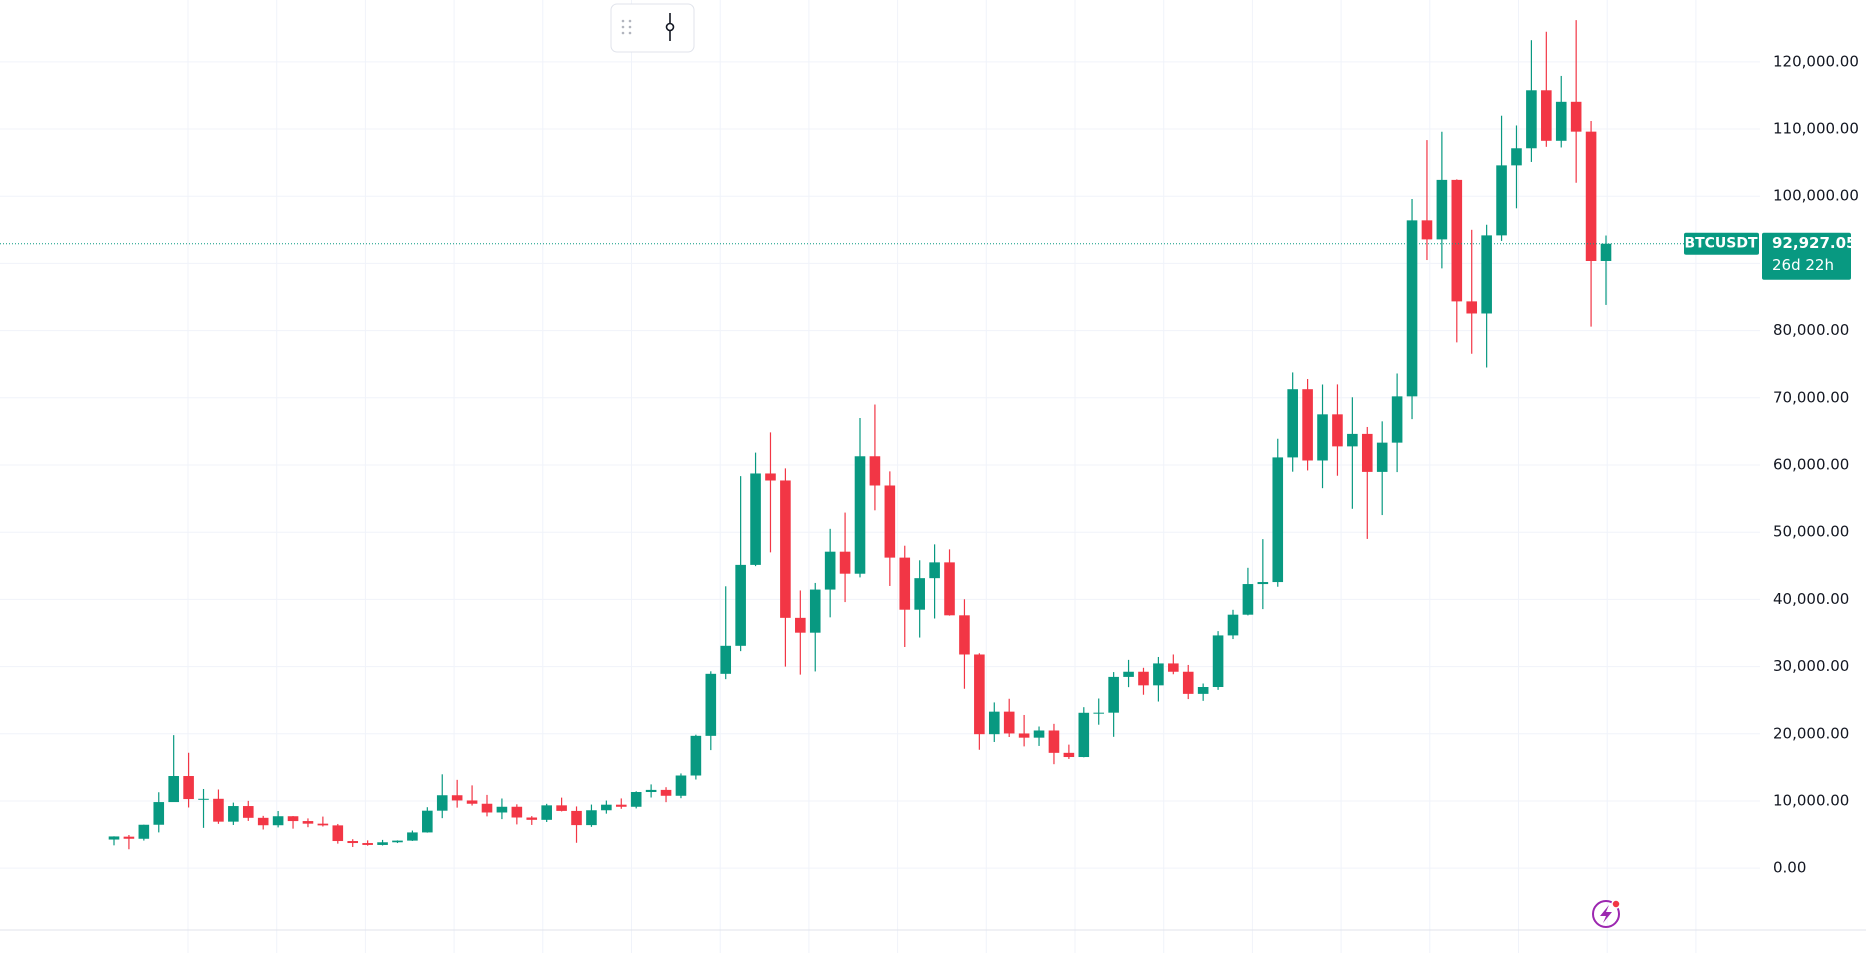  Describe the element at coordinates (1814, 243) in the screenshot. I see `last-price-label: 92,927.05` at that location.